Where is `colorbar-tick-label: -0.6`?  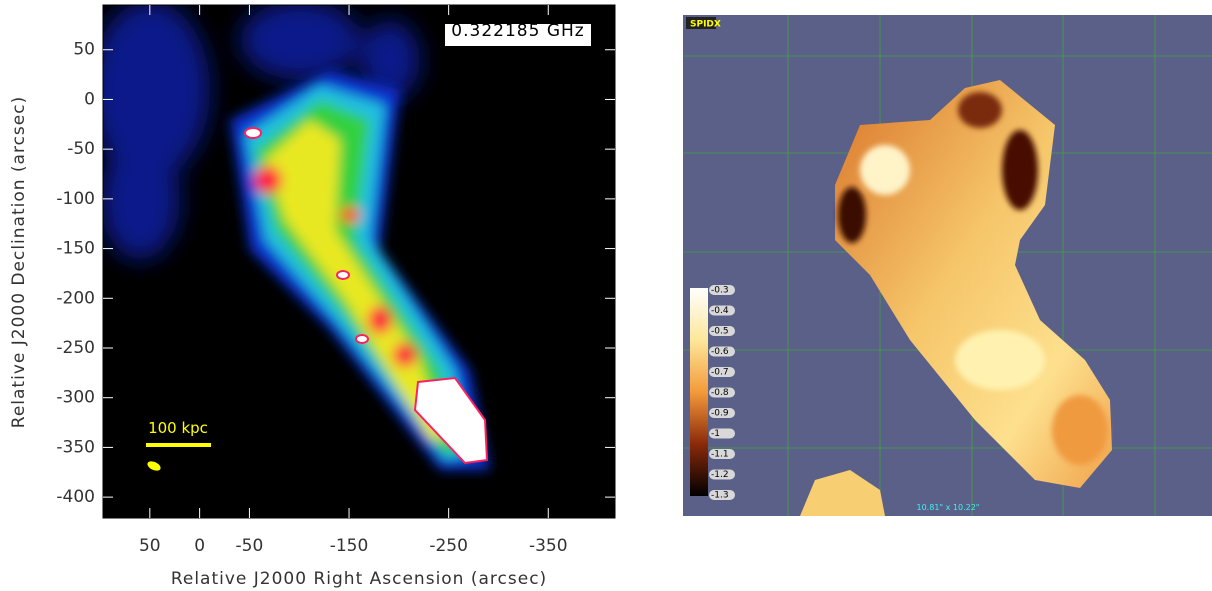
colorbar-tick-label: -0.6 is located at coordinates (720, 352).